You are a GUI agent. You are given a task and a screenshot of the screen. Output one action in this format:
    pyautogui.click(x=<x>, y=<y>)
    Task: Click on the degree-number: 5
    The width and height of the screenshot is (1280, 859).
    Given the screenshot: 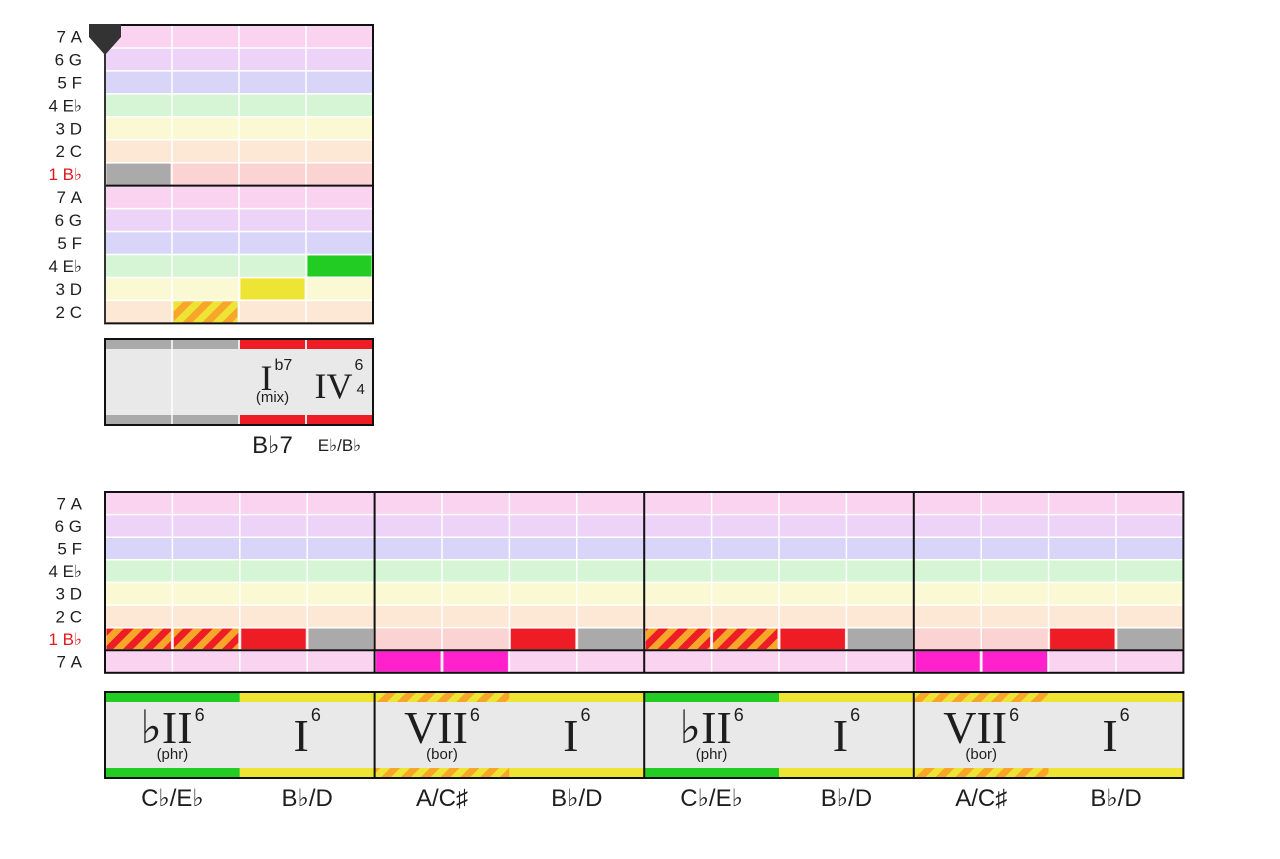 What is the action you would take?
    pyautogui.click(x=61, y=243)
    